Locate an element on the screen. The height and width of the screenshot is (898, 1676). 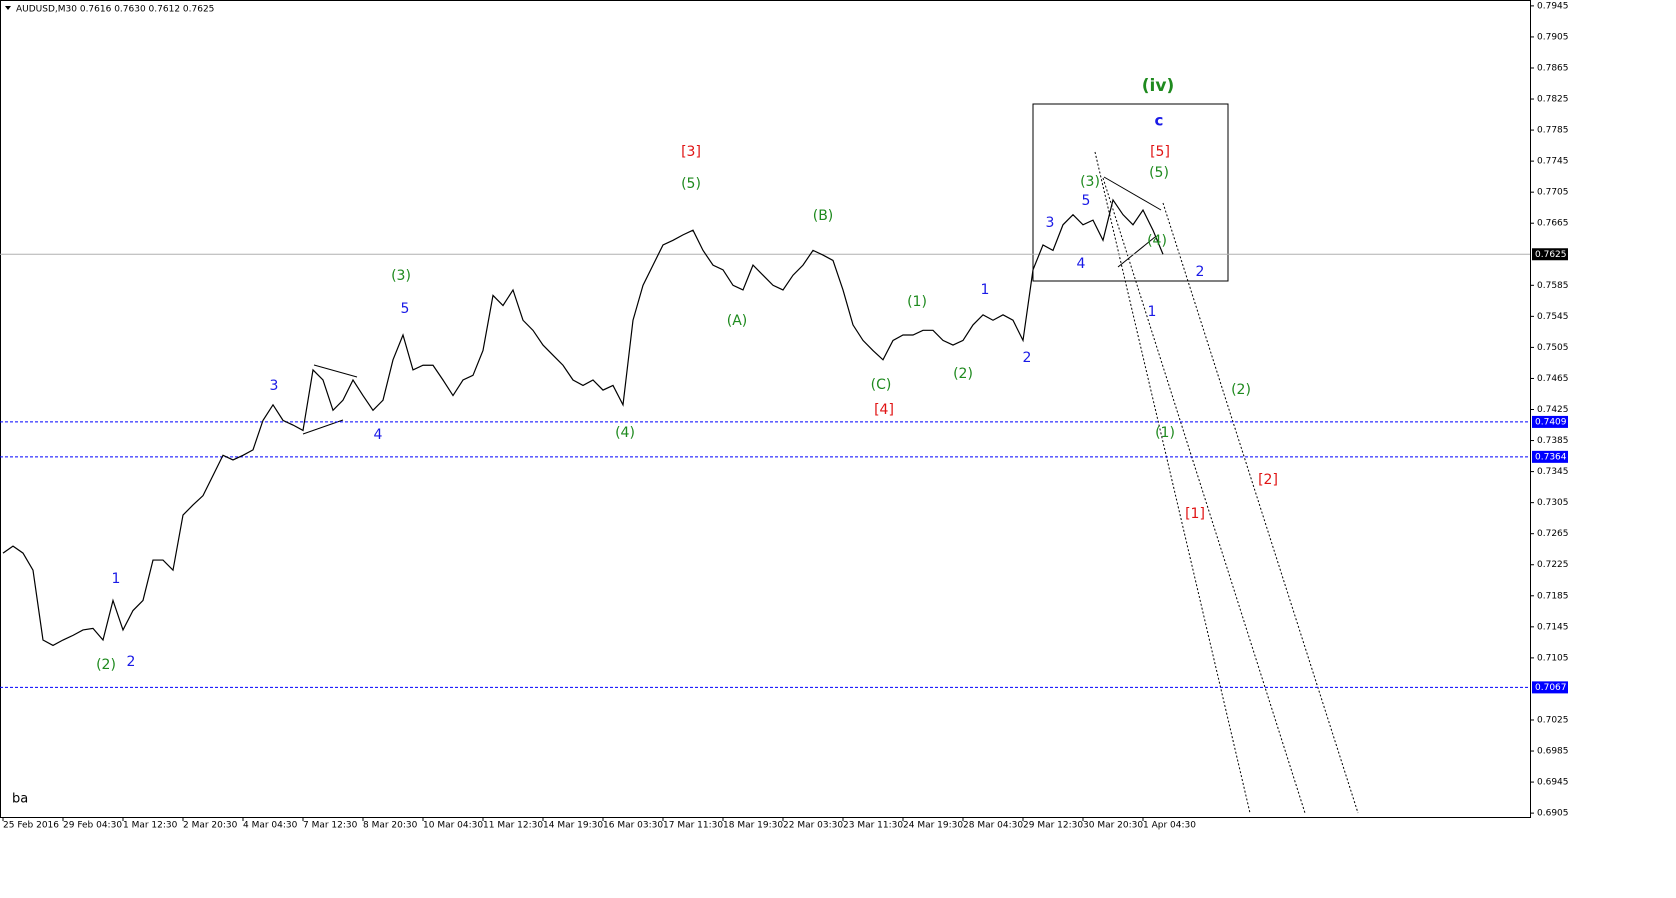
wave-label: (A) is located at coordinates (737, 321).